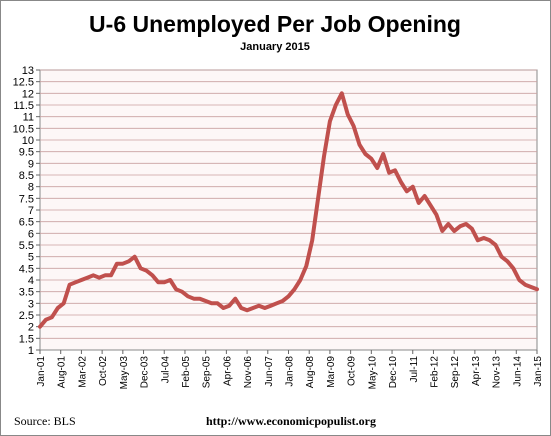  What do you see at coordinates (31, 188) in the screenshot?
I see `y-tick-label: 8` at bounding box center [31, 188].